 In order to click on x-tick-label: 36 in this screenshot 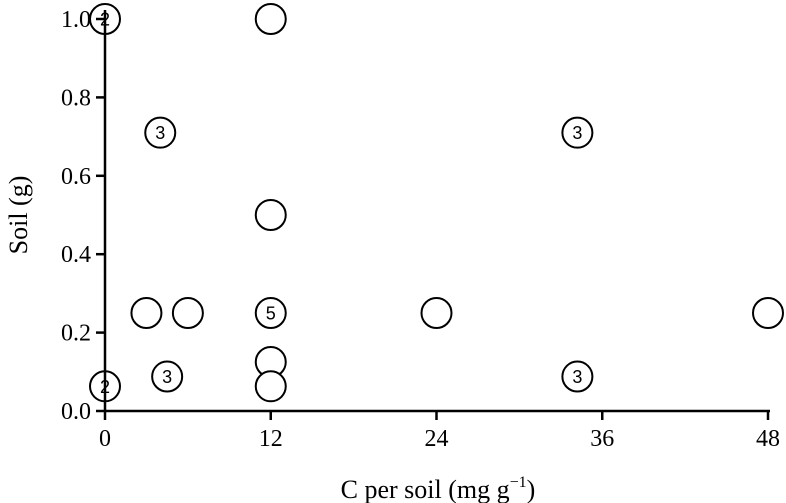, I will do `click(602, 439)`.